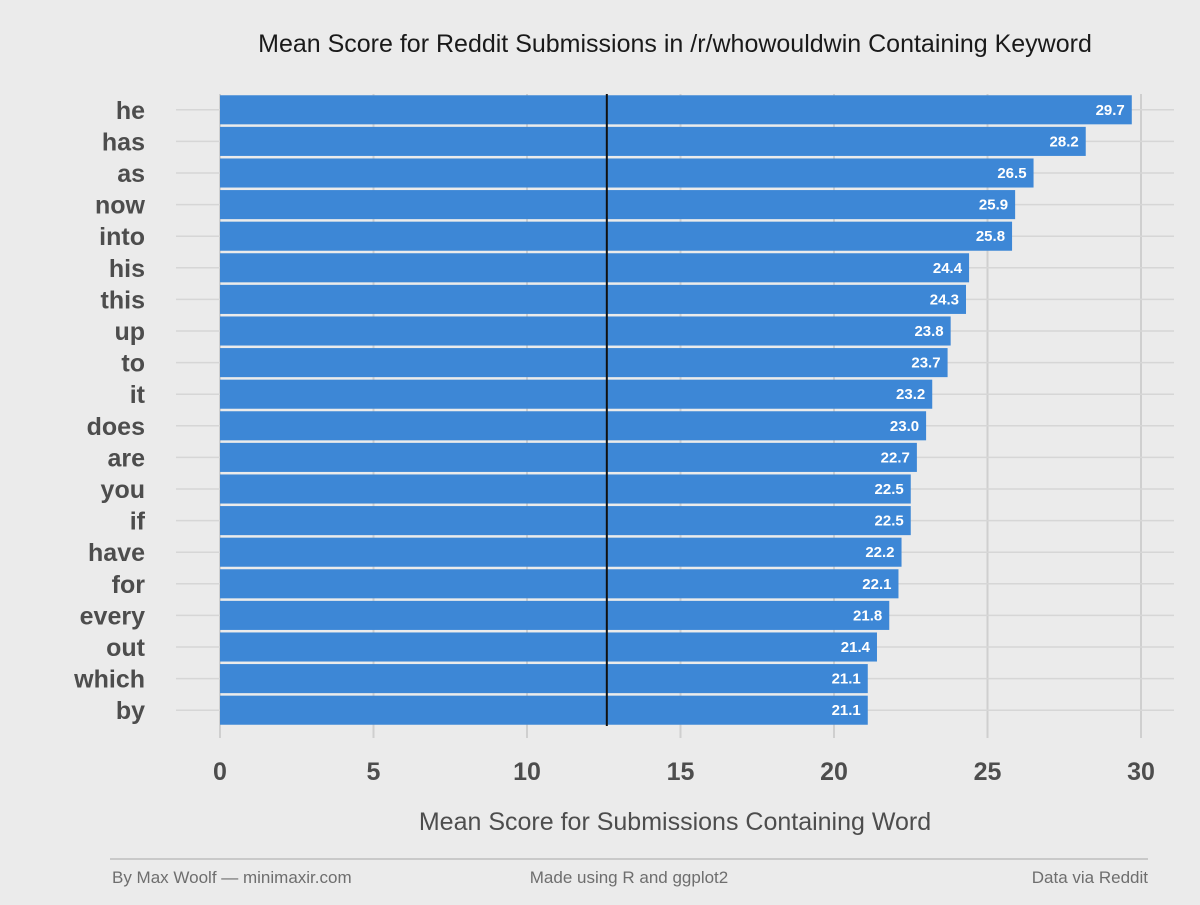 The height and width of the screenshot is (905, 1200). Describe the element at coordinates (129, 332) in the screenshot. I see `category-label: up` at that location.